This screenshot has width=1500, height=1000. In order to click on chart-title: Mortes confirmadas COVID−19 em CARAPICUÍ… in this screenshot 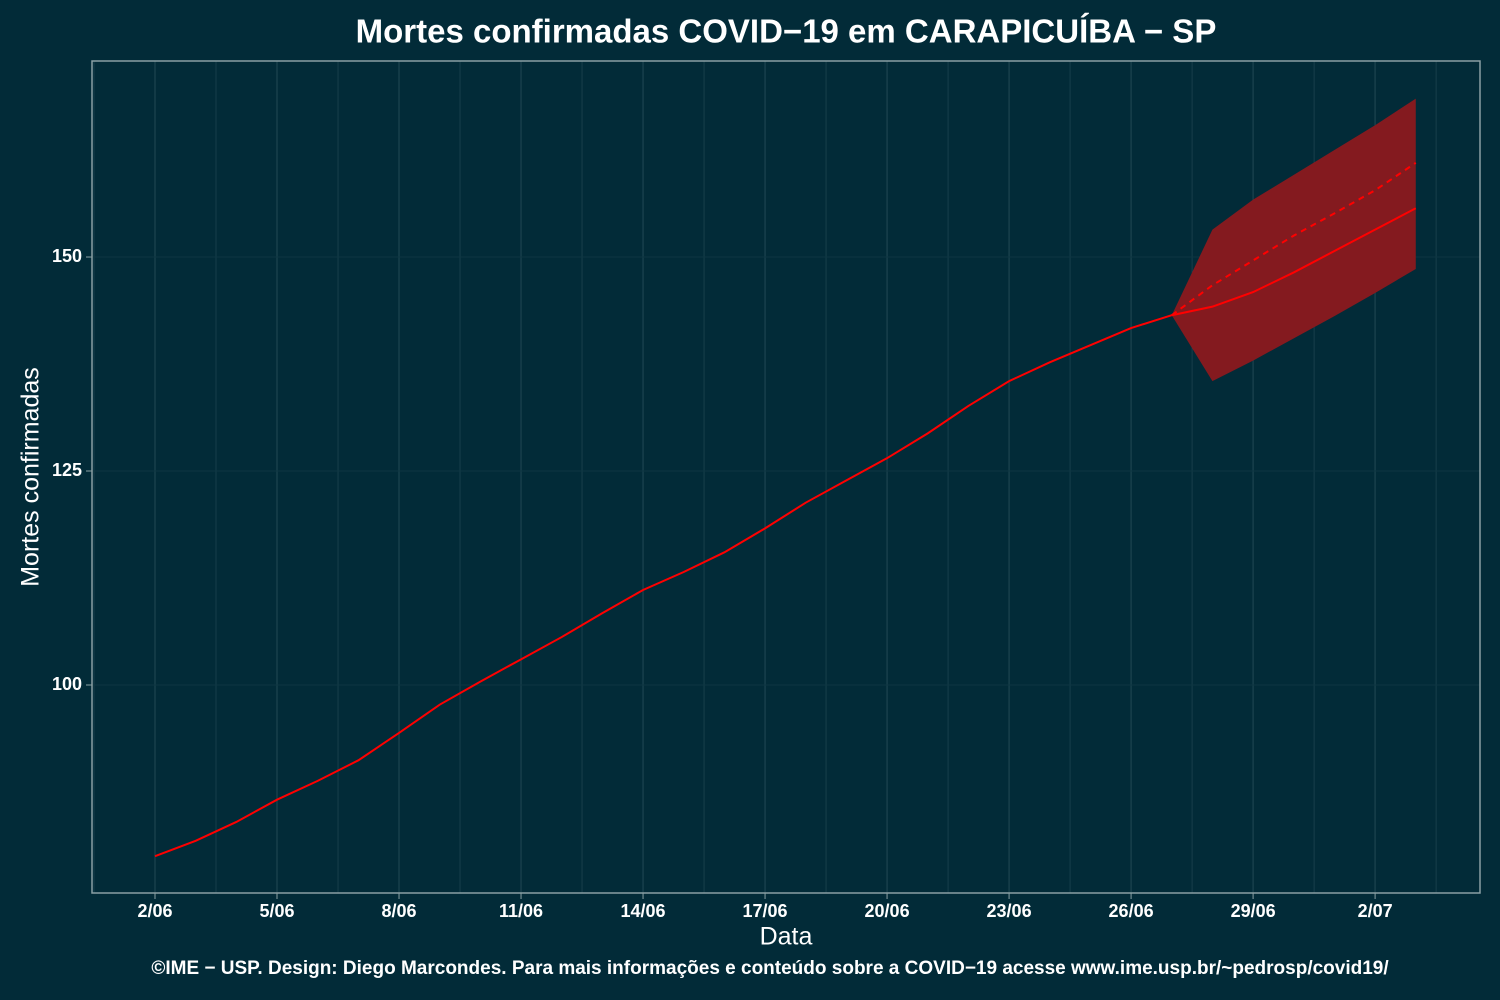, I will do `click(786, 31)`.